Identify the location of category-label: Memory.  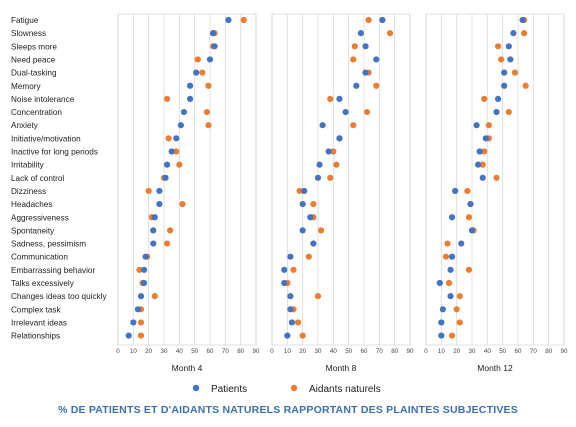
(26, 86).